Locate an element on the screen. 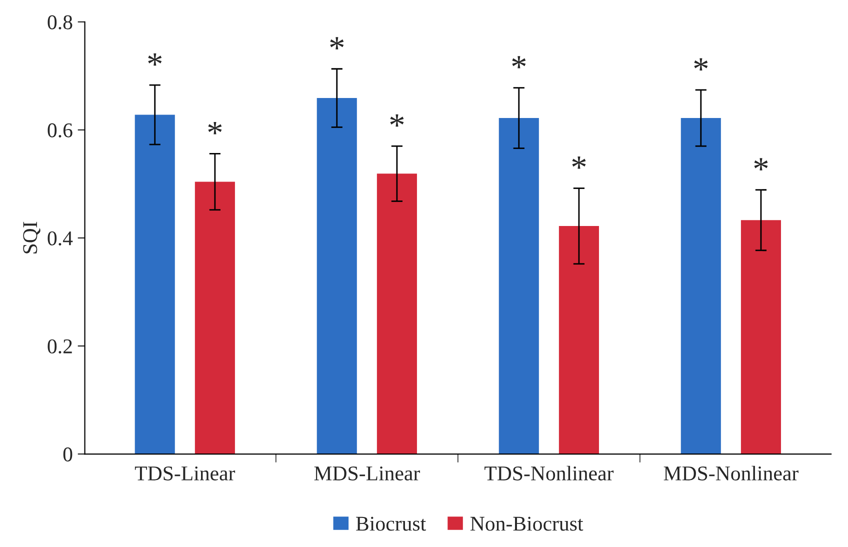 The image size is (848, 547). y-tick-label: 0.4 is located at coordinates (60, 238).